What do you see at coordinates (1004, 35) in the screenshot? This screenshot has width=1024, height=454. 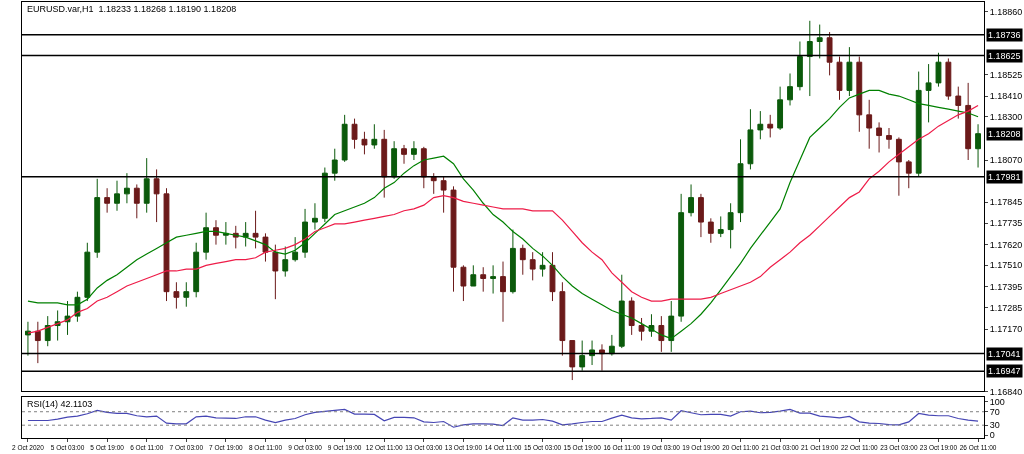 I see `ref-line-label: 1.18736` at bounding box center [1004, 35].